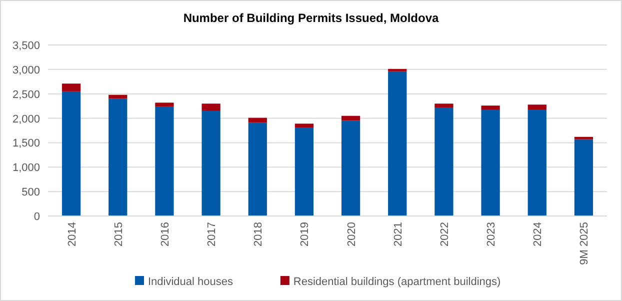  I want to click on y-tick-label: 3,500, so click(26, 46).